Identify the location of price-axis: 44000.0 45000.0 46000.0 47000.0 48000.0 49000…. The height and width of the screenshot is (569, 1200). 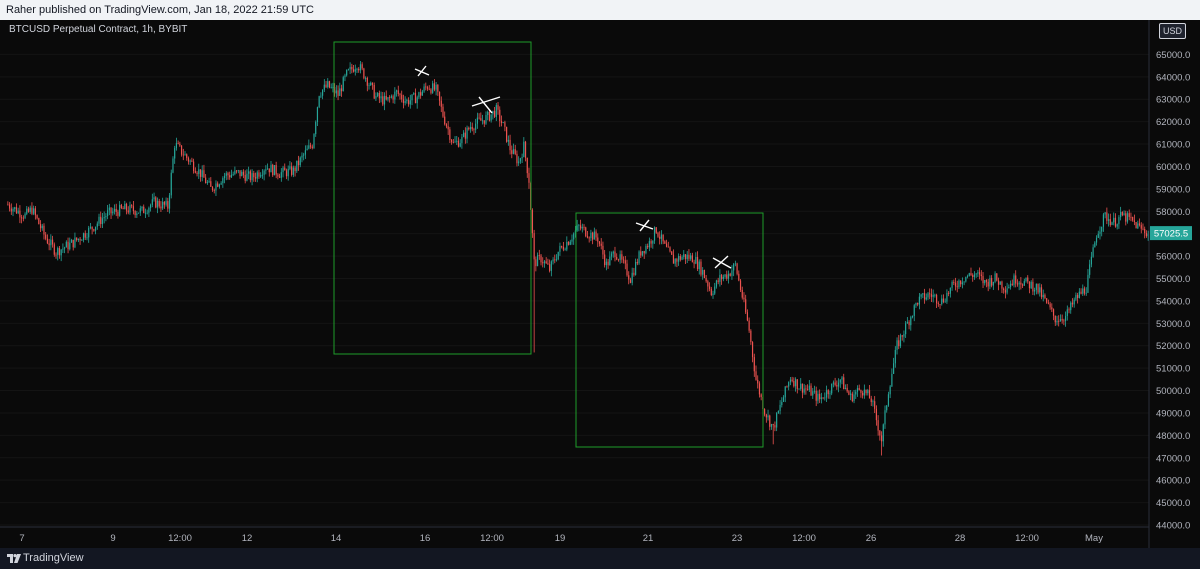
(1169, 284).